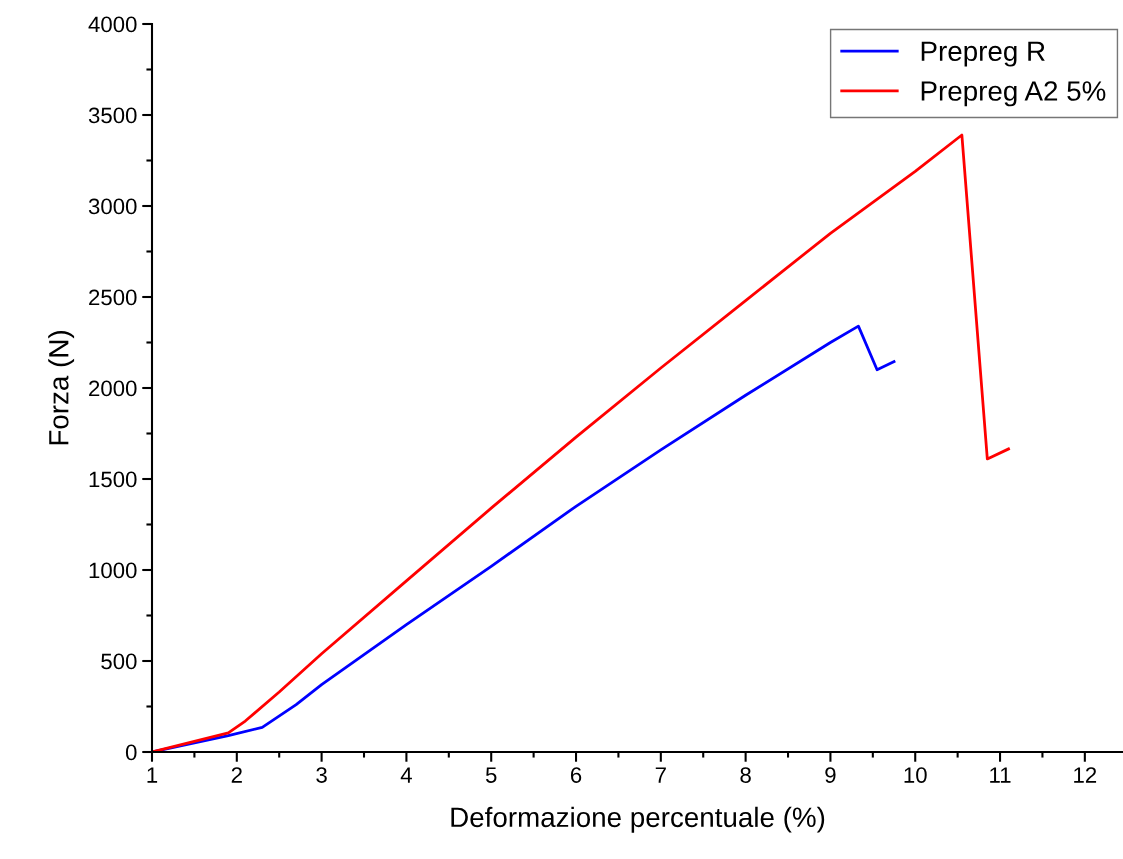 Image resolution: width=1123 pixels, height=859 pixels. I want to click on x-tick-label: 8, so click(745, 775).